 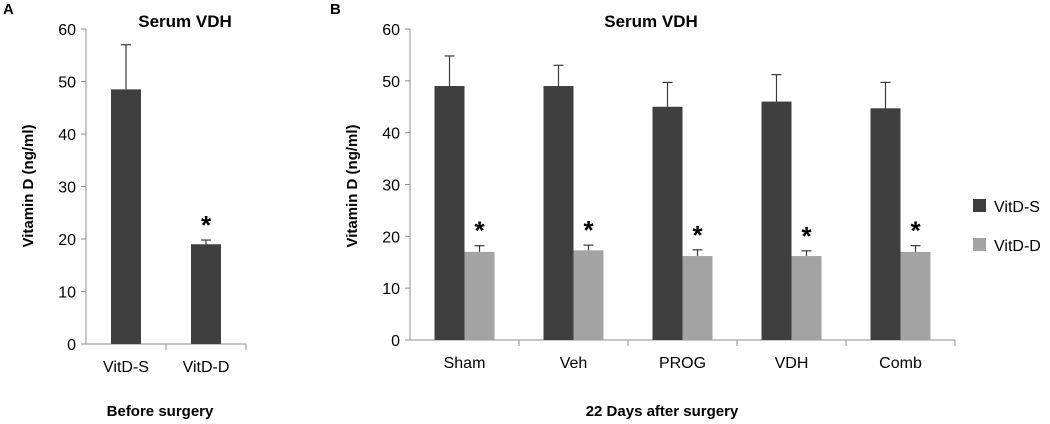 What do you see at coordinates (465, 363) in the screenshot?
I see `panel-b-category-label: Sham` at bounding box center [465, 363].